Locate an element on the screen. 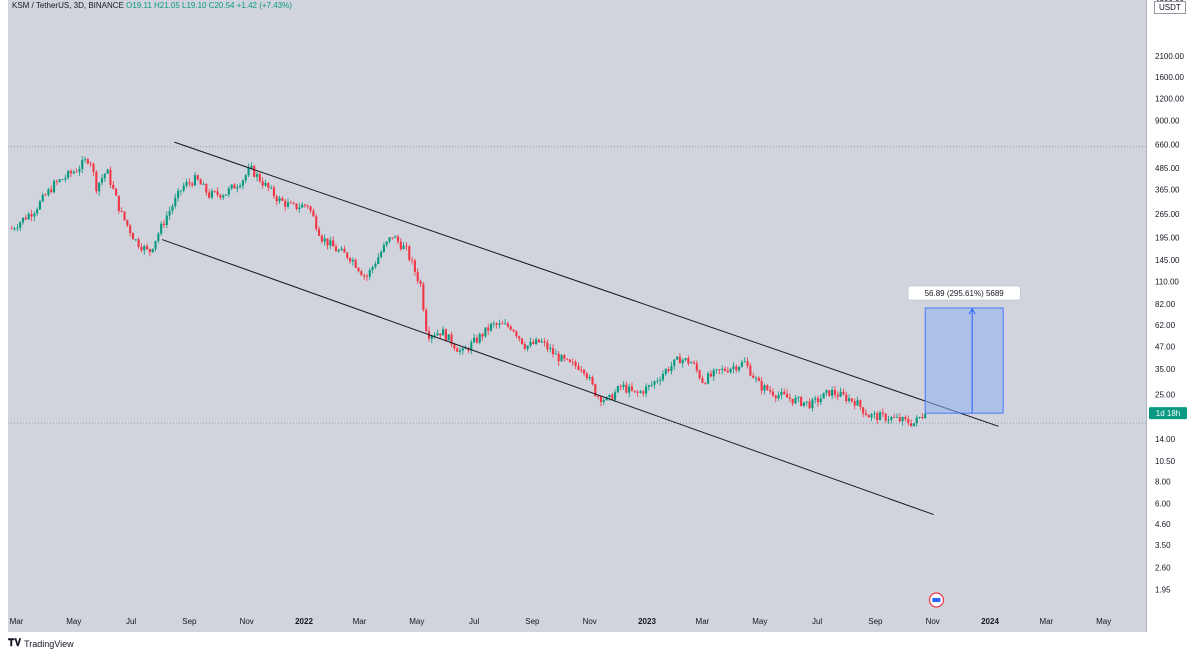 The width and height of the screenshot is (1200, 655). time-tick-label: Sep is located at coordinates (189, 621).